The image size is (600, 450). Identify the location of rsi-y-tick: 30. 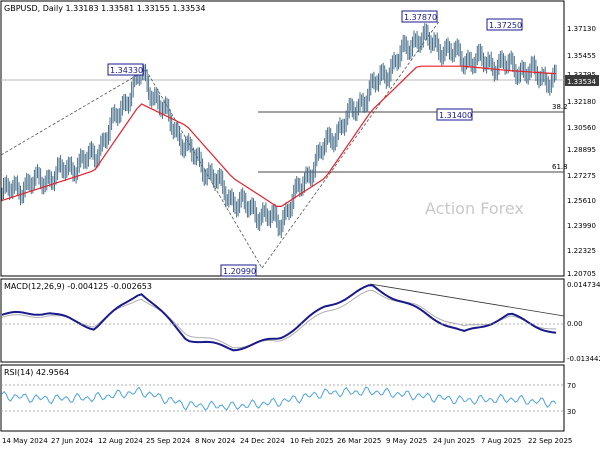
(571, 412).